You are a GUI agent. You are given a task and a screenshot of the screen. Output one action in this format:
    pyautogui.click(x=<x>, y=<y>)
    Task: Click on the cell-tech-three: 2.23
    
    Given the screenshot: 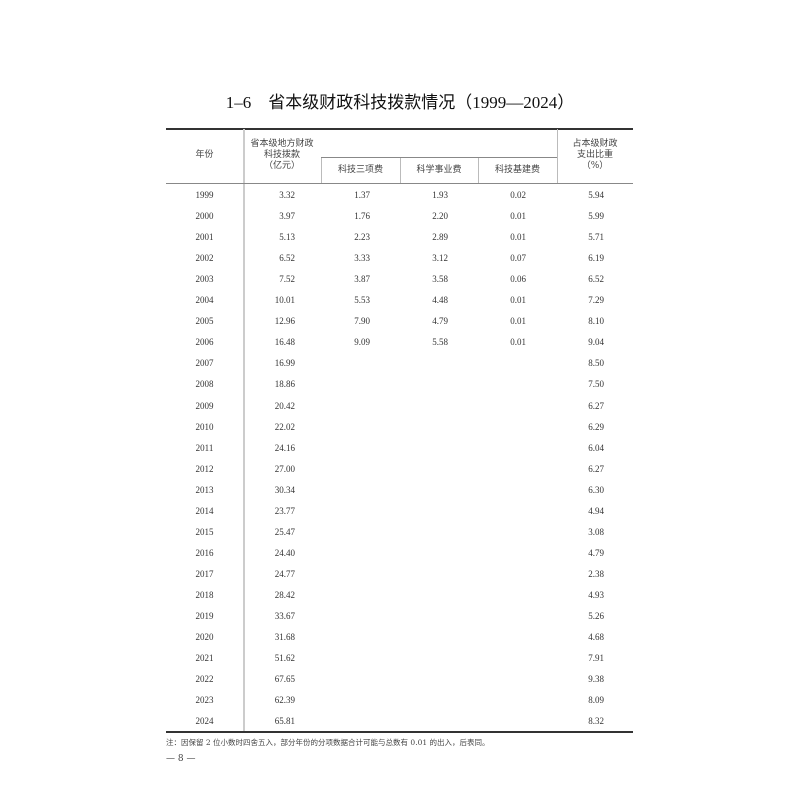 What is the action you would take?
    pyautogui.click(x=362, y=237)
    